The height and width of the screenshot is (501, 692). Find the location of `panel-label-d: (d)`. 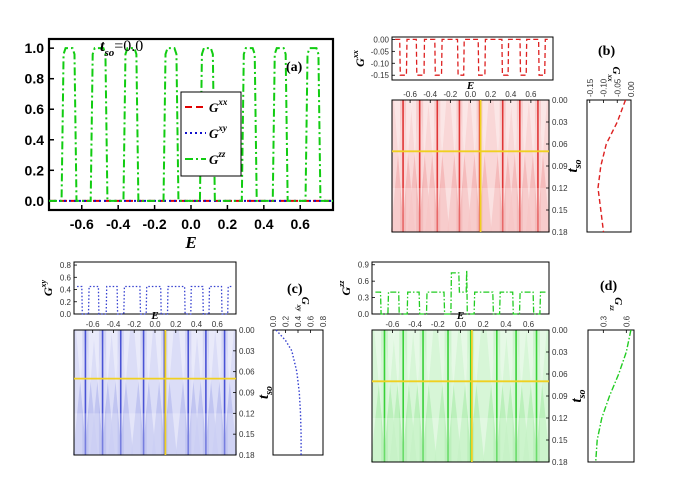

panel-label-d: (d) is located at coordinates (608, 286).